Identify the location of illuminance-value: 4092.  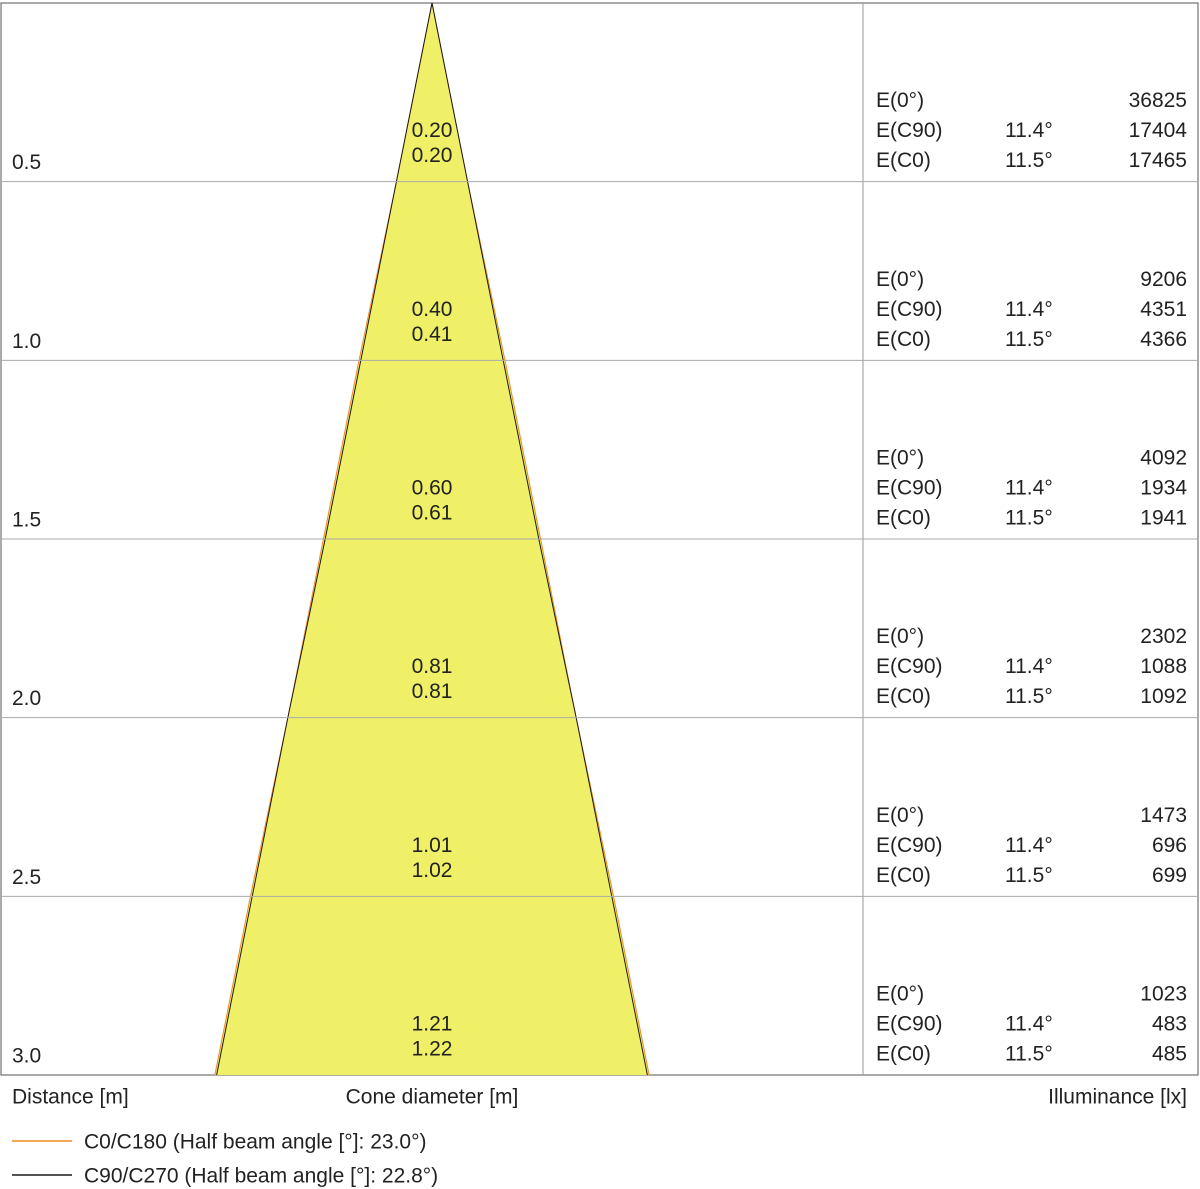
(1163, 458).